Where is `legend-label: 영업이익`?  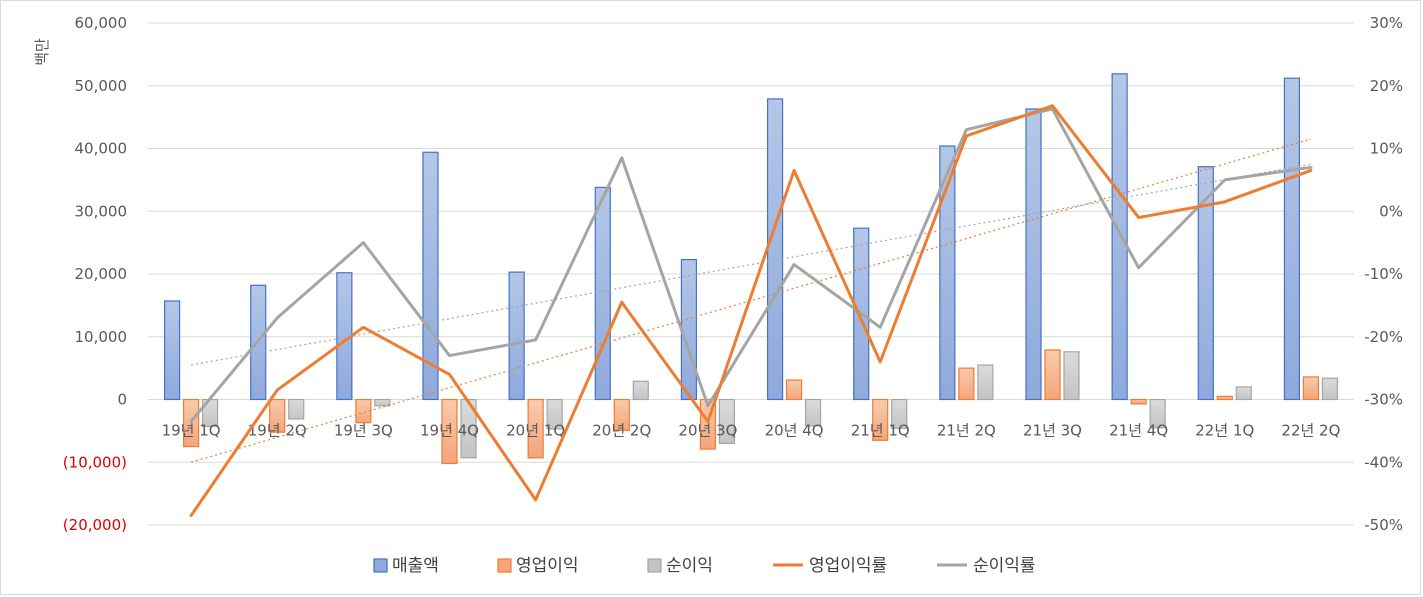
legend-label: 영업이익 is located at coordinates (547, 566).